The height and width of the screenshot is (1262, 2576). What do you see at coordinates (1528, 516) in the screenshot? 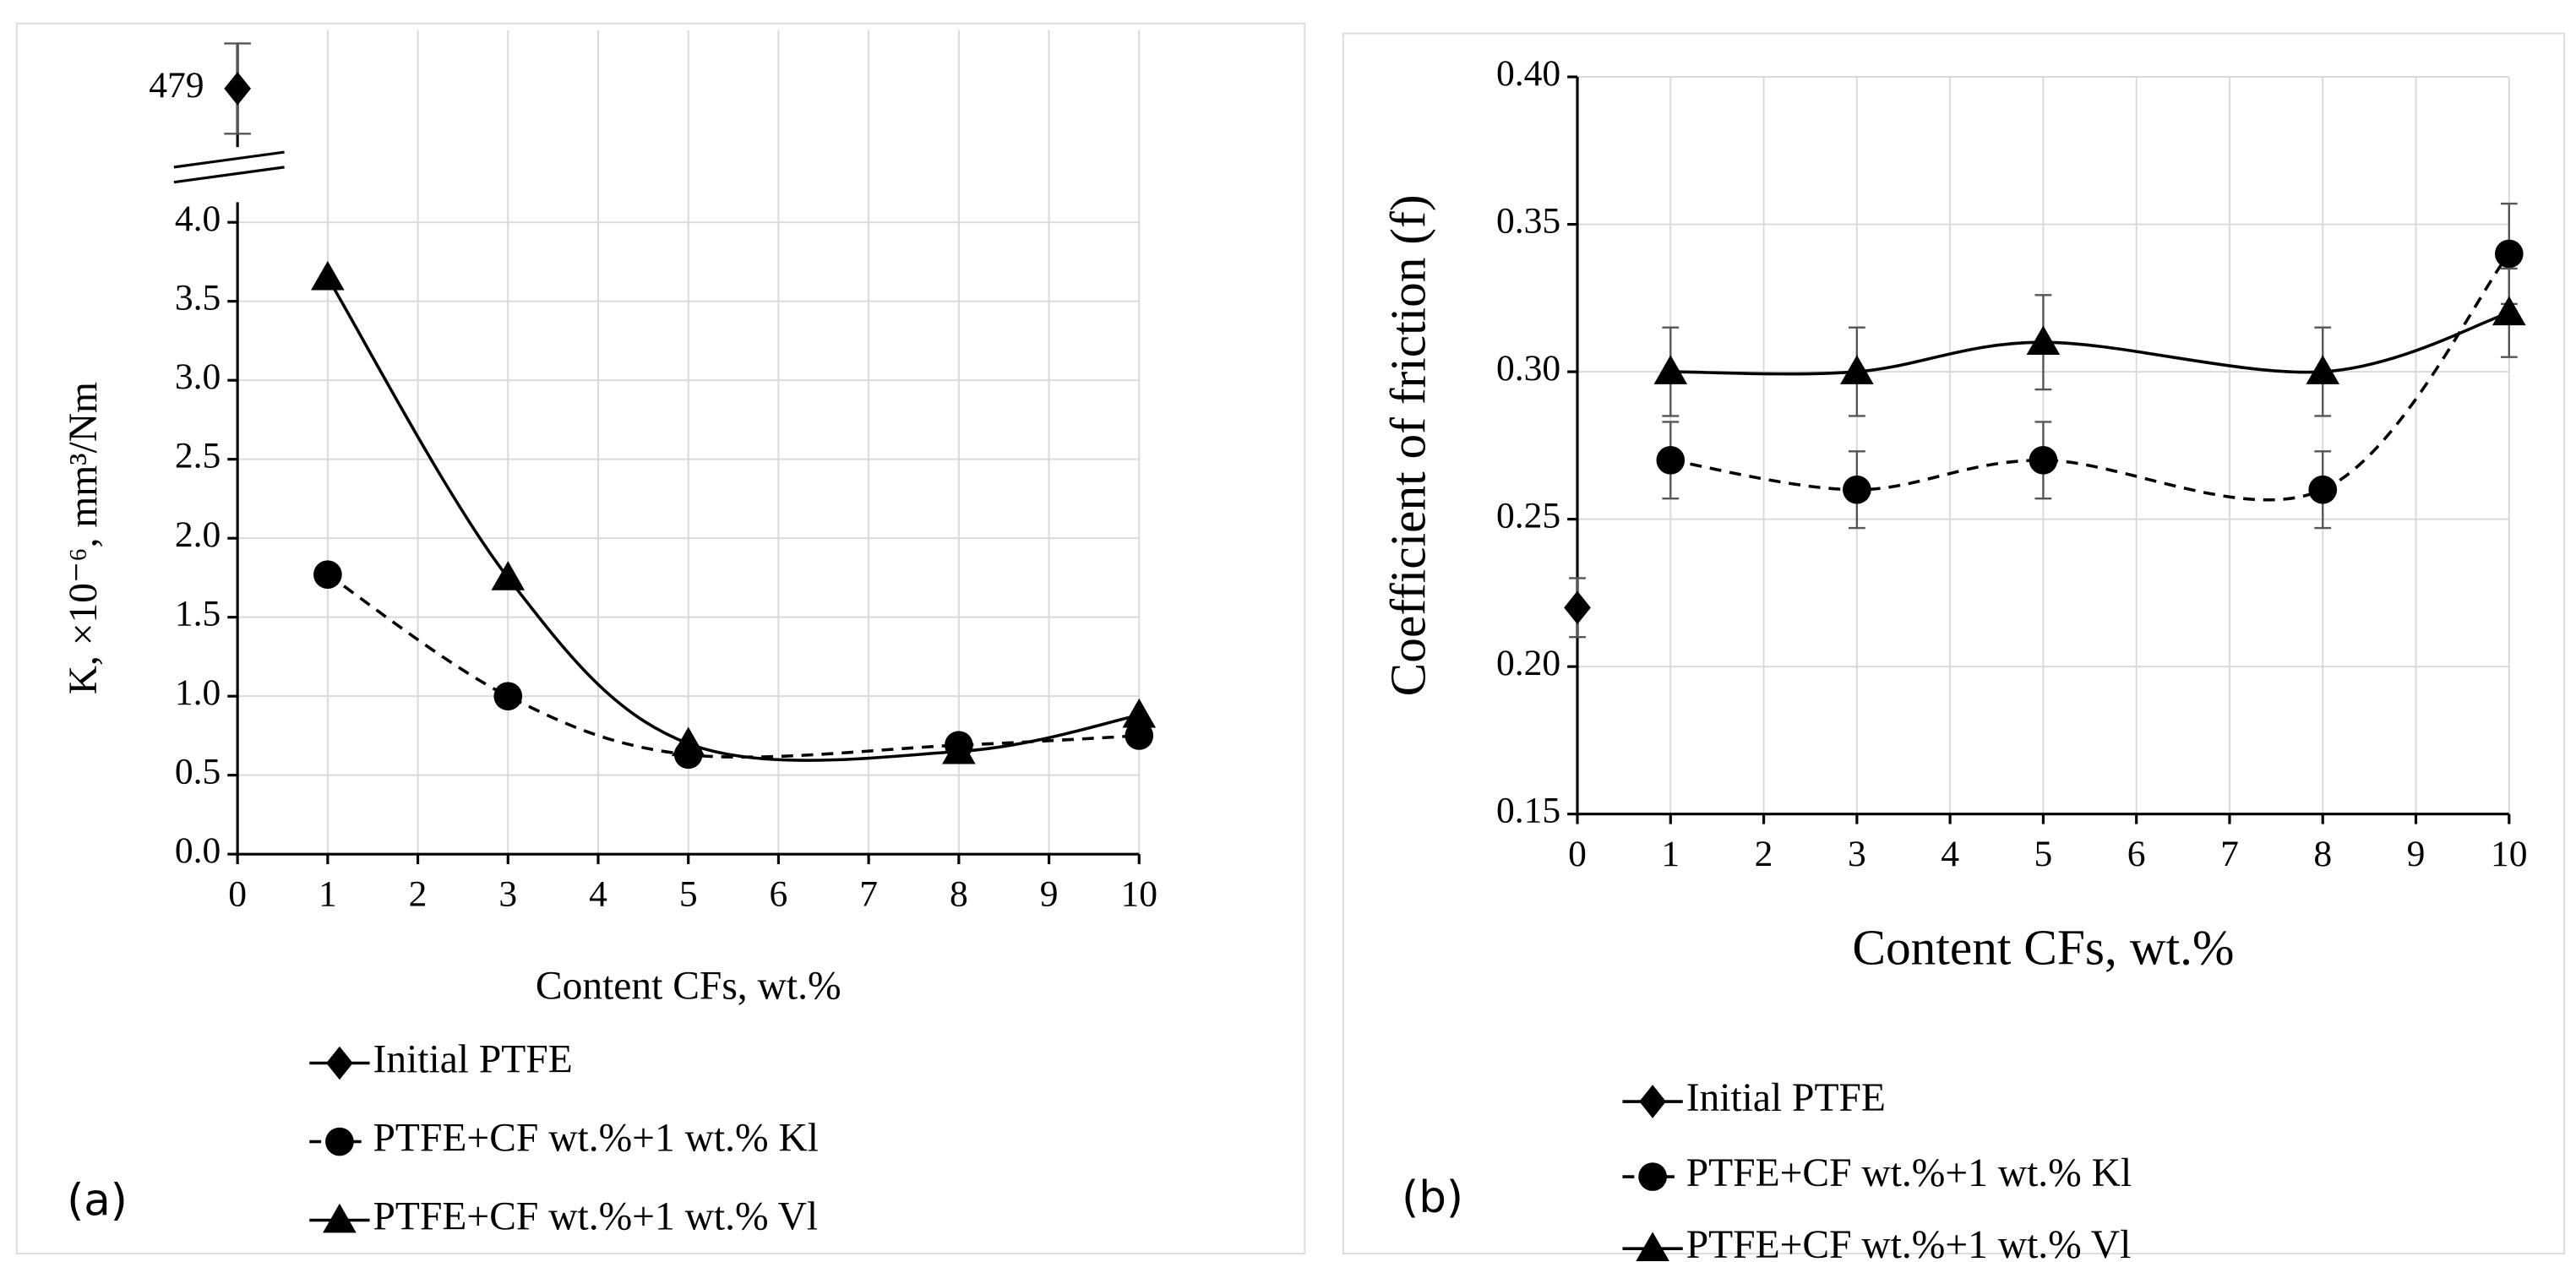
I see `y-tick-label: 0.25` at bounding box center [1528, 516].